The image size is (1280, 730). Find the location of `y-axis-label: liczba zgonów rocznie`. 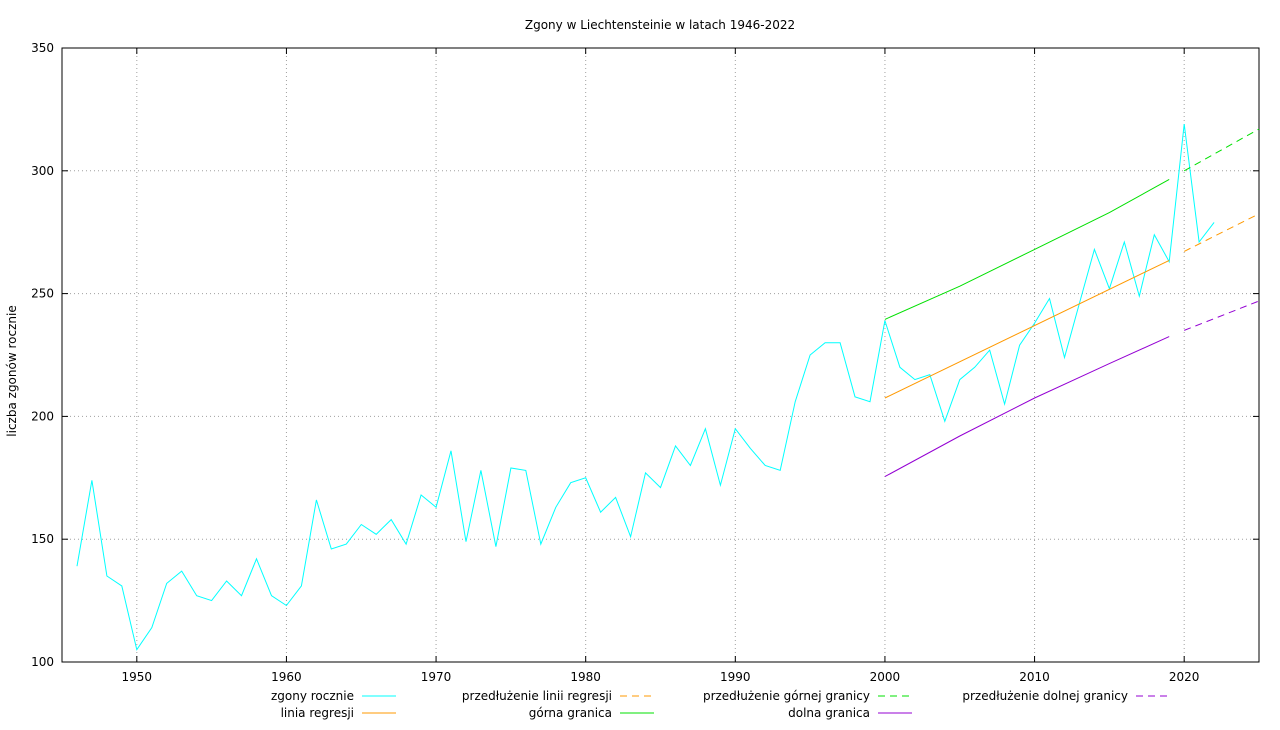

y-axis-label: liczba zgonów rocznie is located at coordinates (12, 370).